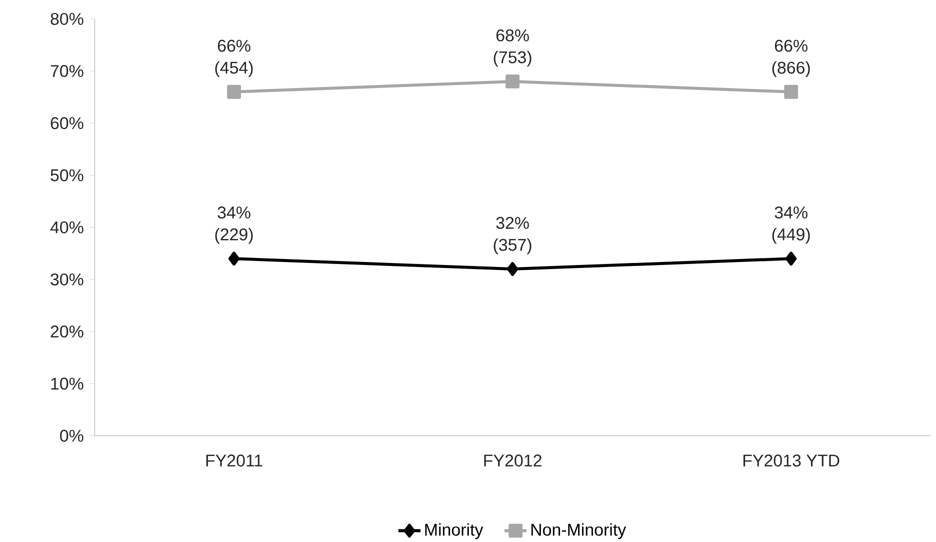 This screenshot has width=936, height=542. What do you see at coordinates (67, 384) in the screenshot?
I see `y-tick-label: 10%` at bounding box center [67, 384].